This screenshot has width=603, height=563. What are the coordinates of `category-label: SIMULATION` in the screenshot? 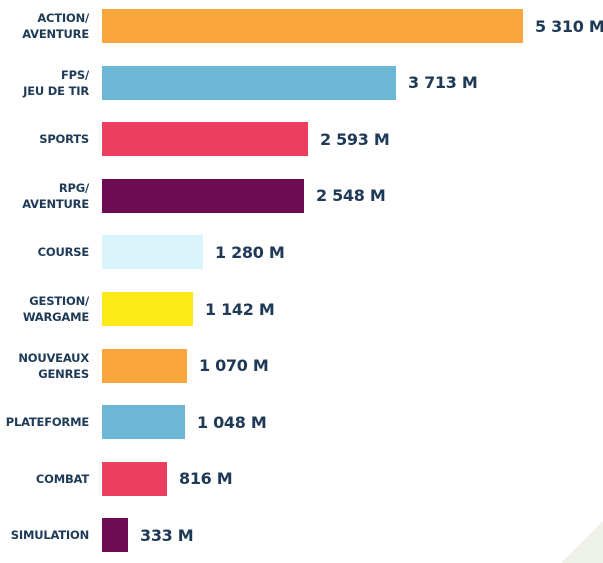 It's located at (49, 535).